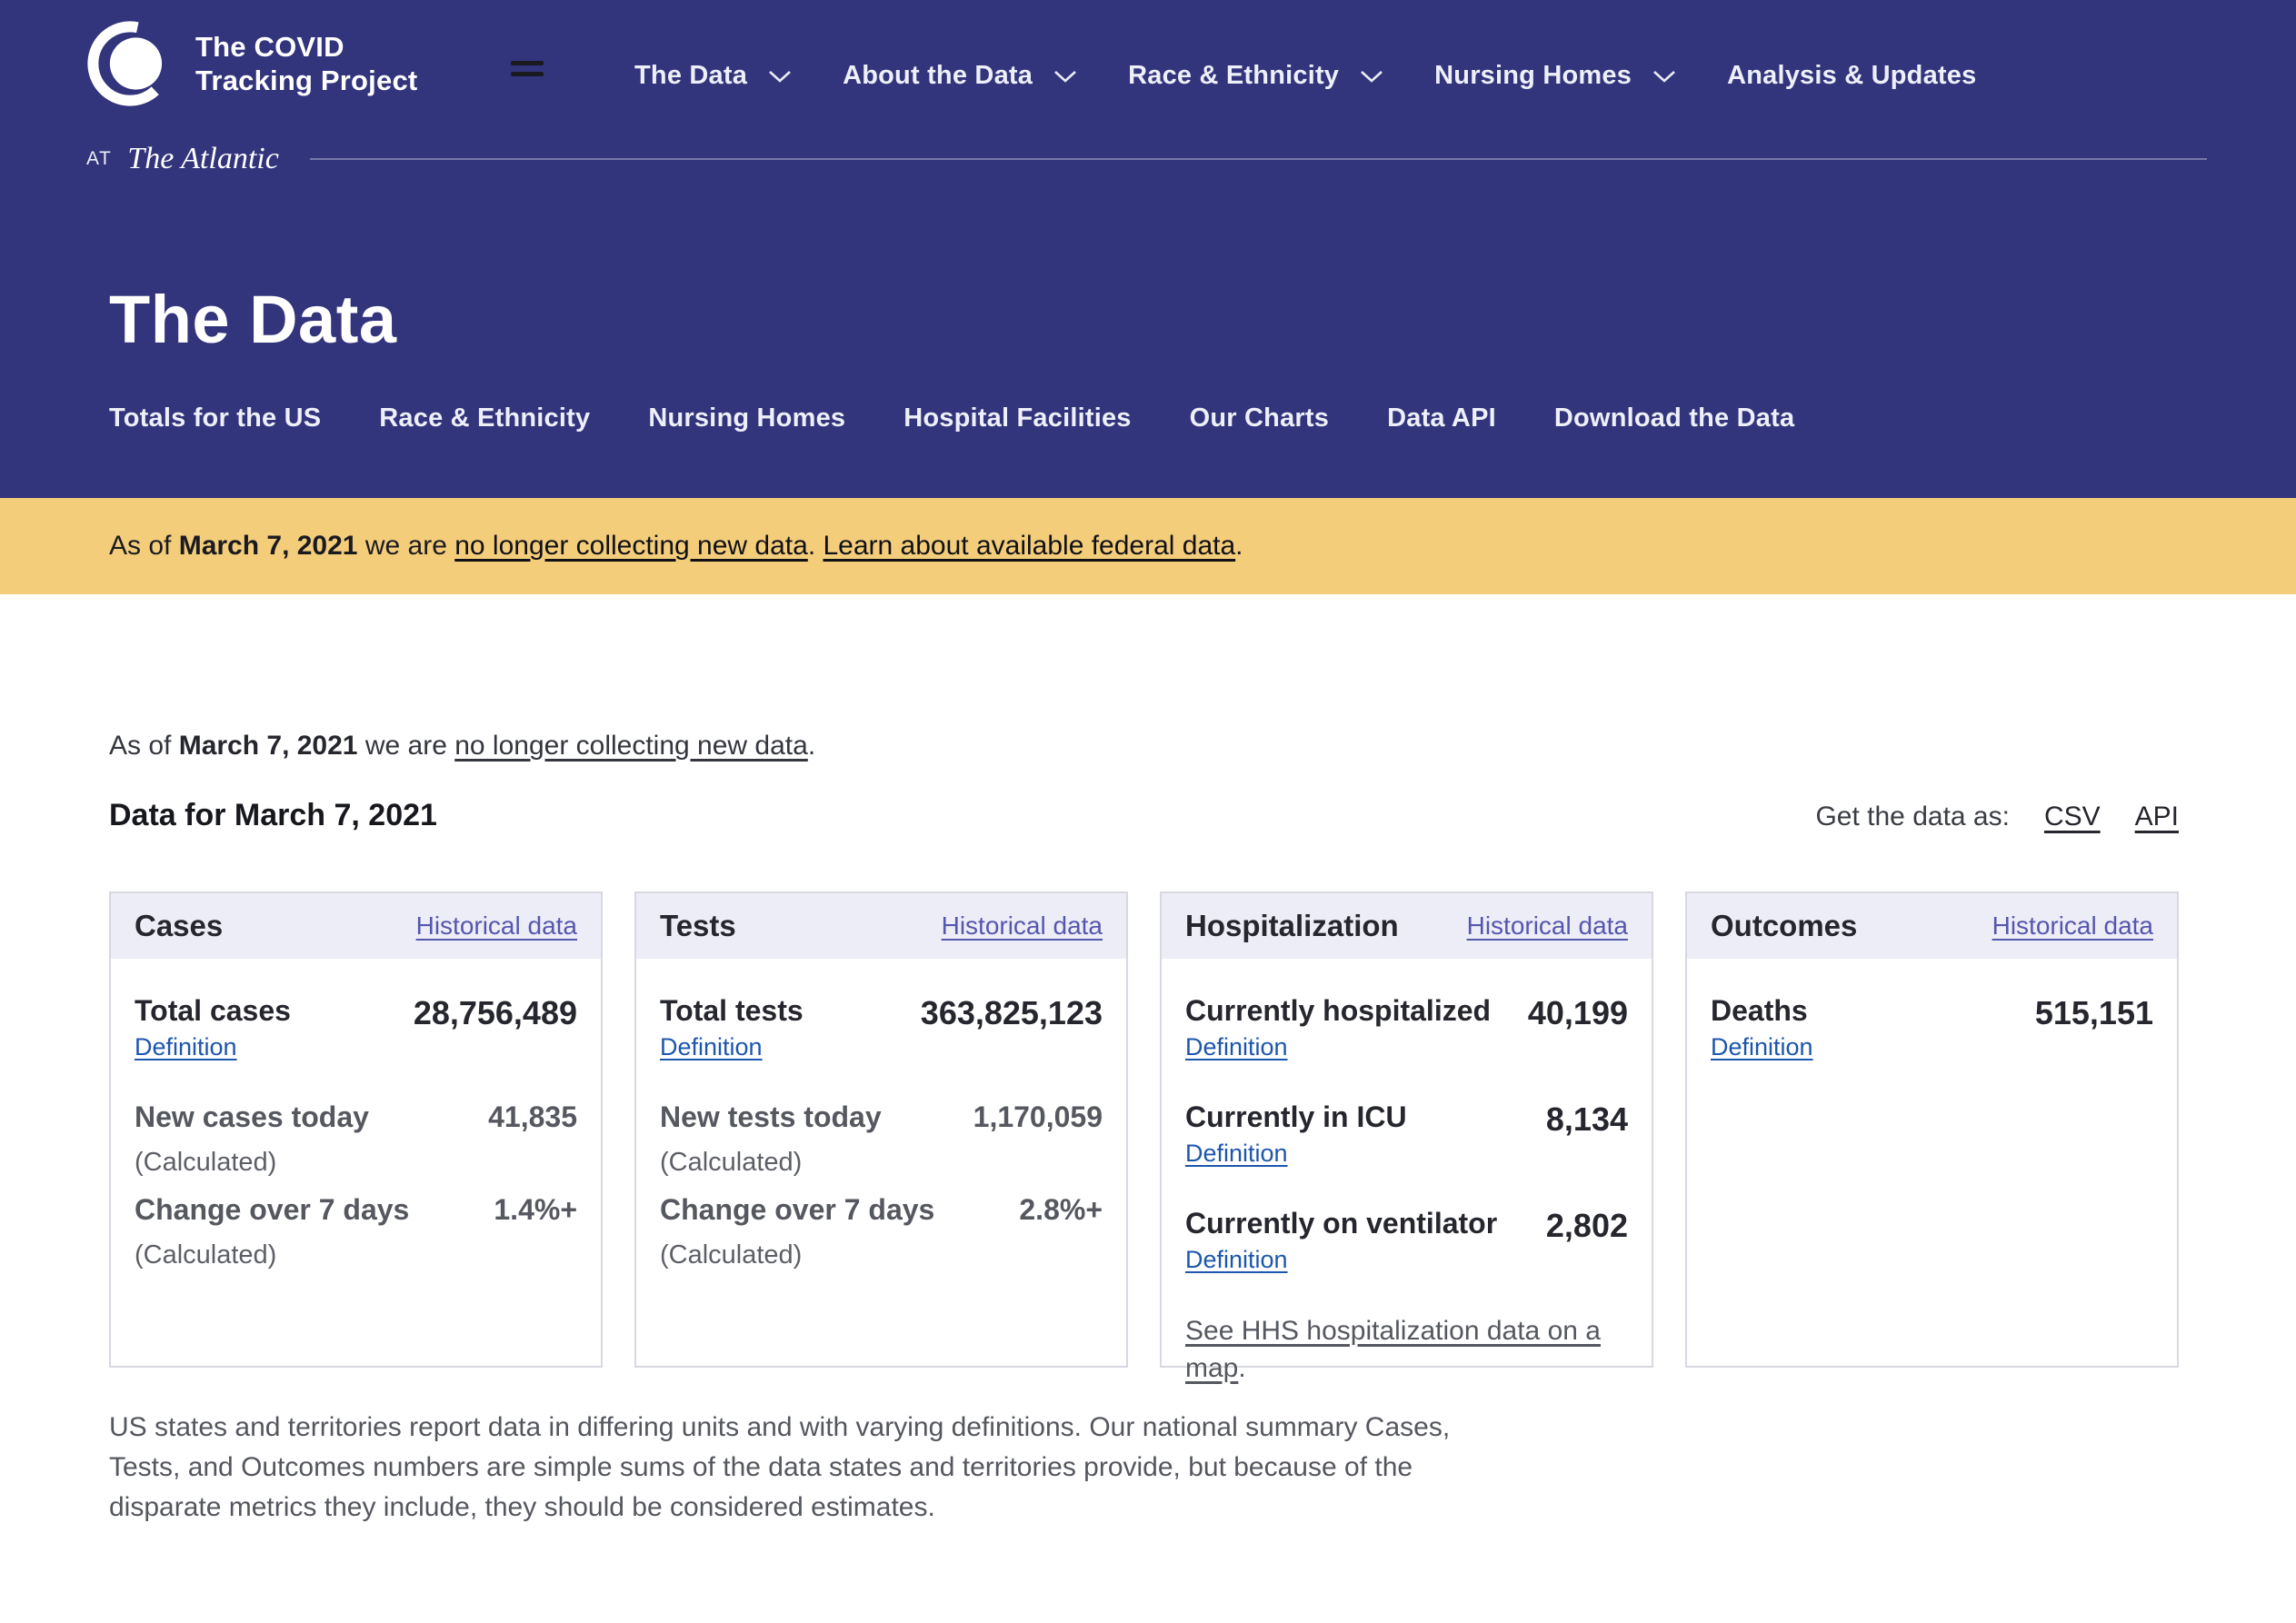  Describe the element at coordinates (881, 926) in the screenshot. I see `card-header: Tests Historical data` at that location.